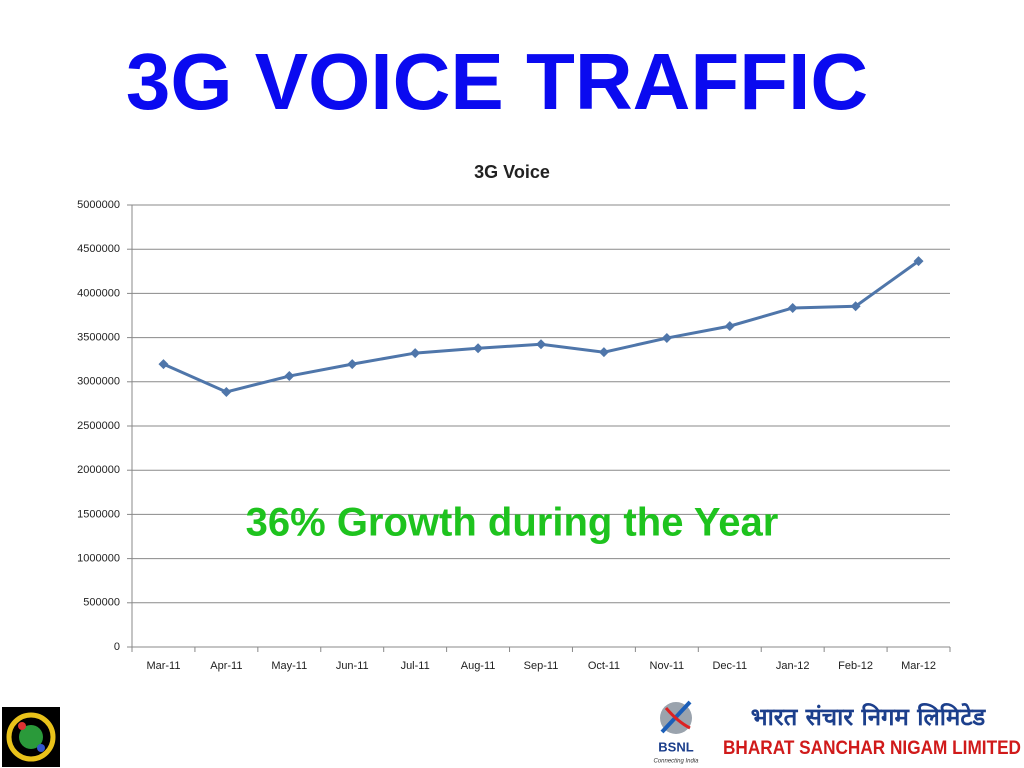 The height and width of the screenshot is (768, 1024). Describe the element at coordinates (497, 81) in the screenshot. I see `slide-title: 3G VOICE TRAFFIC` at that location.